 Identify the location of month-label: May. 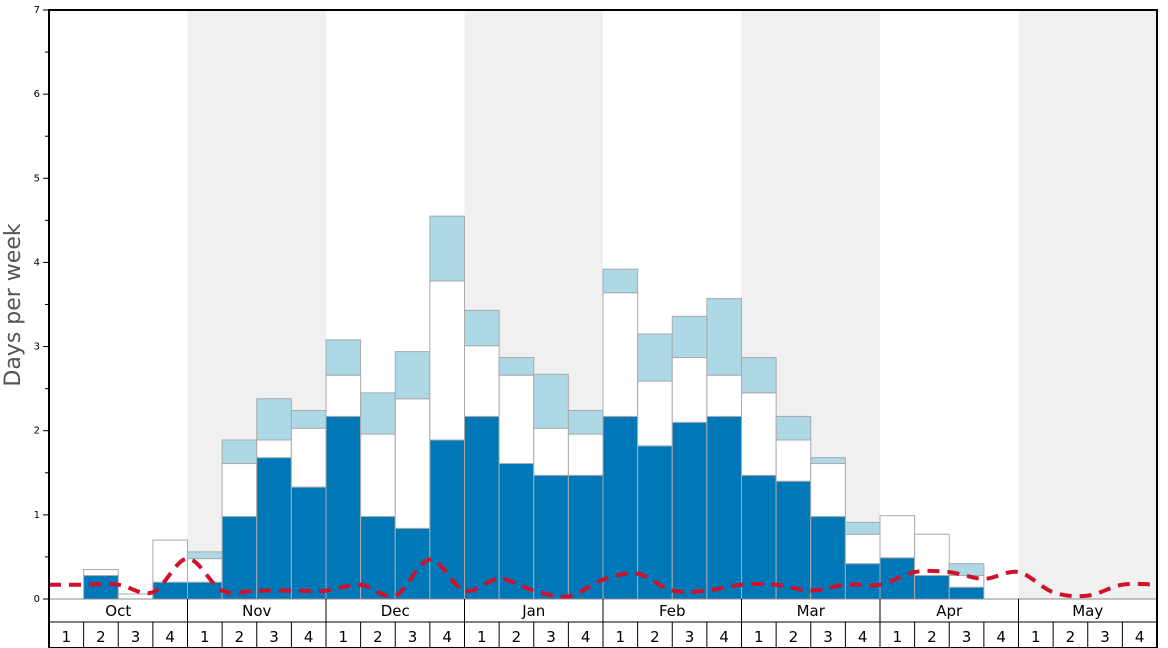
(1087, 611).